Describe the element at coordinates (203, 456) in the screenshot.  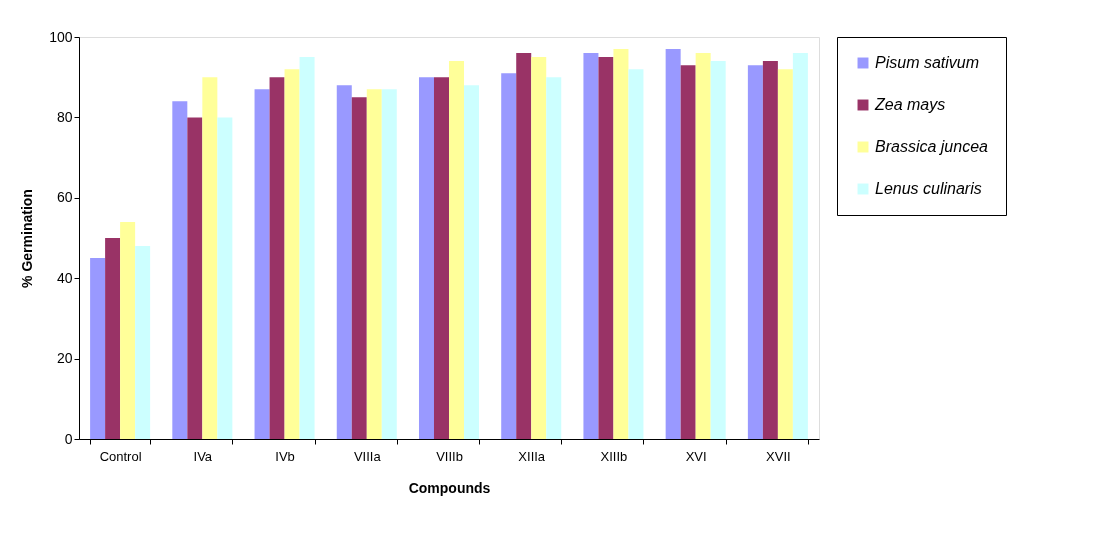
I see `x-tick-label: IVa` at that location.